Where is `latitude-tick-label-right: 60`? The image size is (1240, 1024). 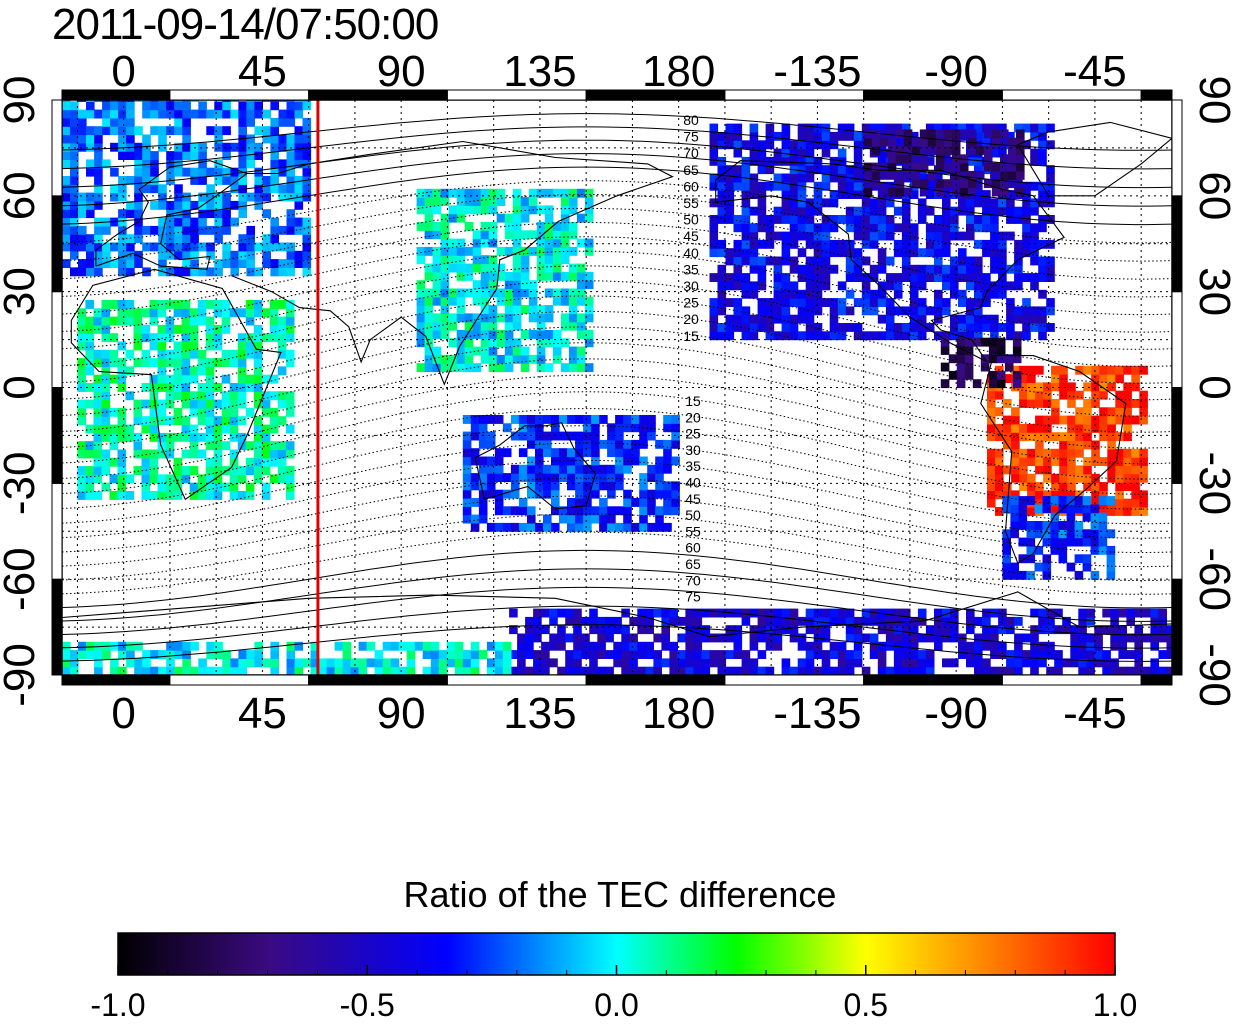
latitude-tick-label-right: 60 is located at coordinates (1214, 195).